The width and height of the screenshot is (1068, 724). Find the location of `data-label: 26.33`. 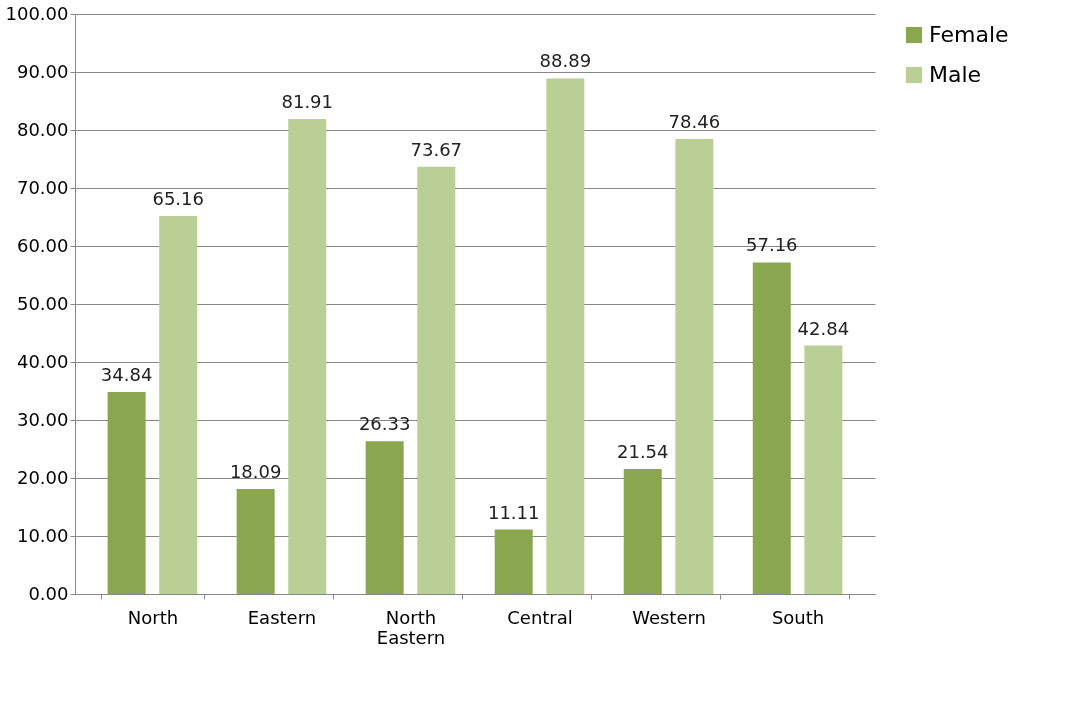

data-label: 26.33 is located at coordinates (384, 424).